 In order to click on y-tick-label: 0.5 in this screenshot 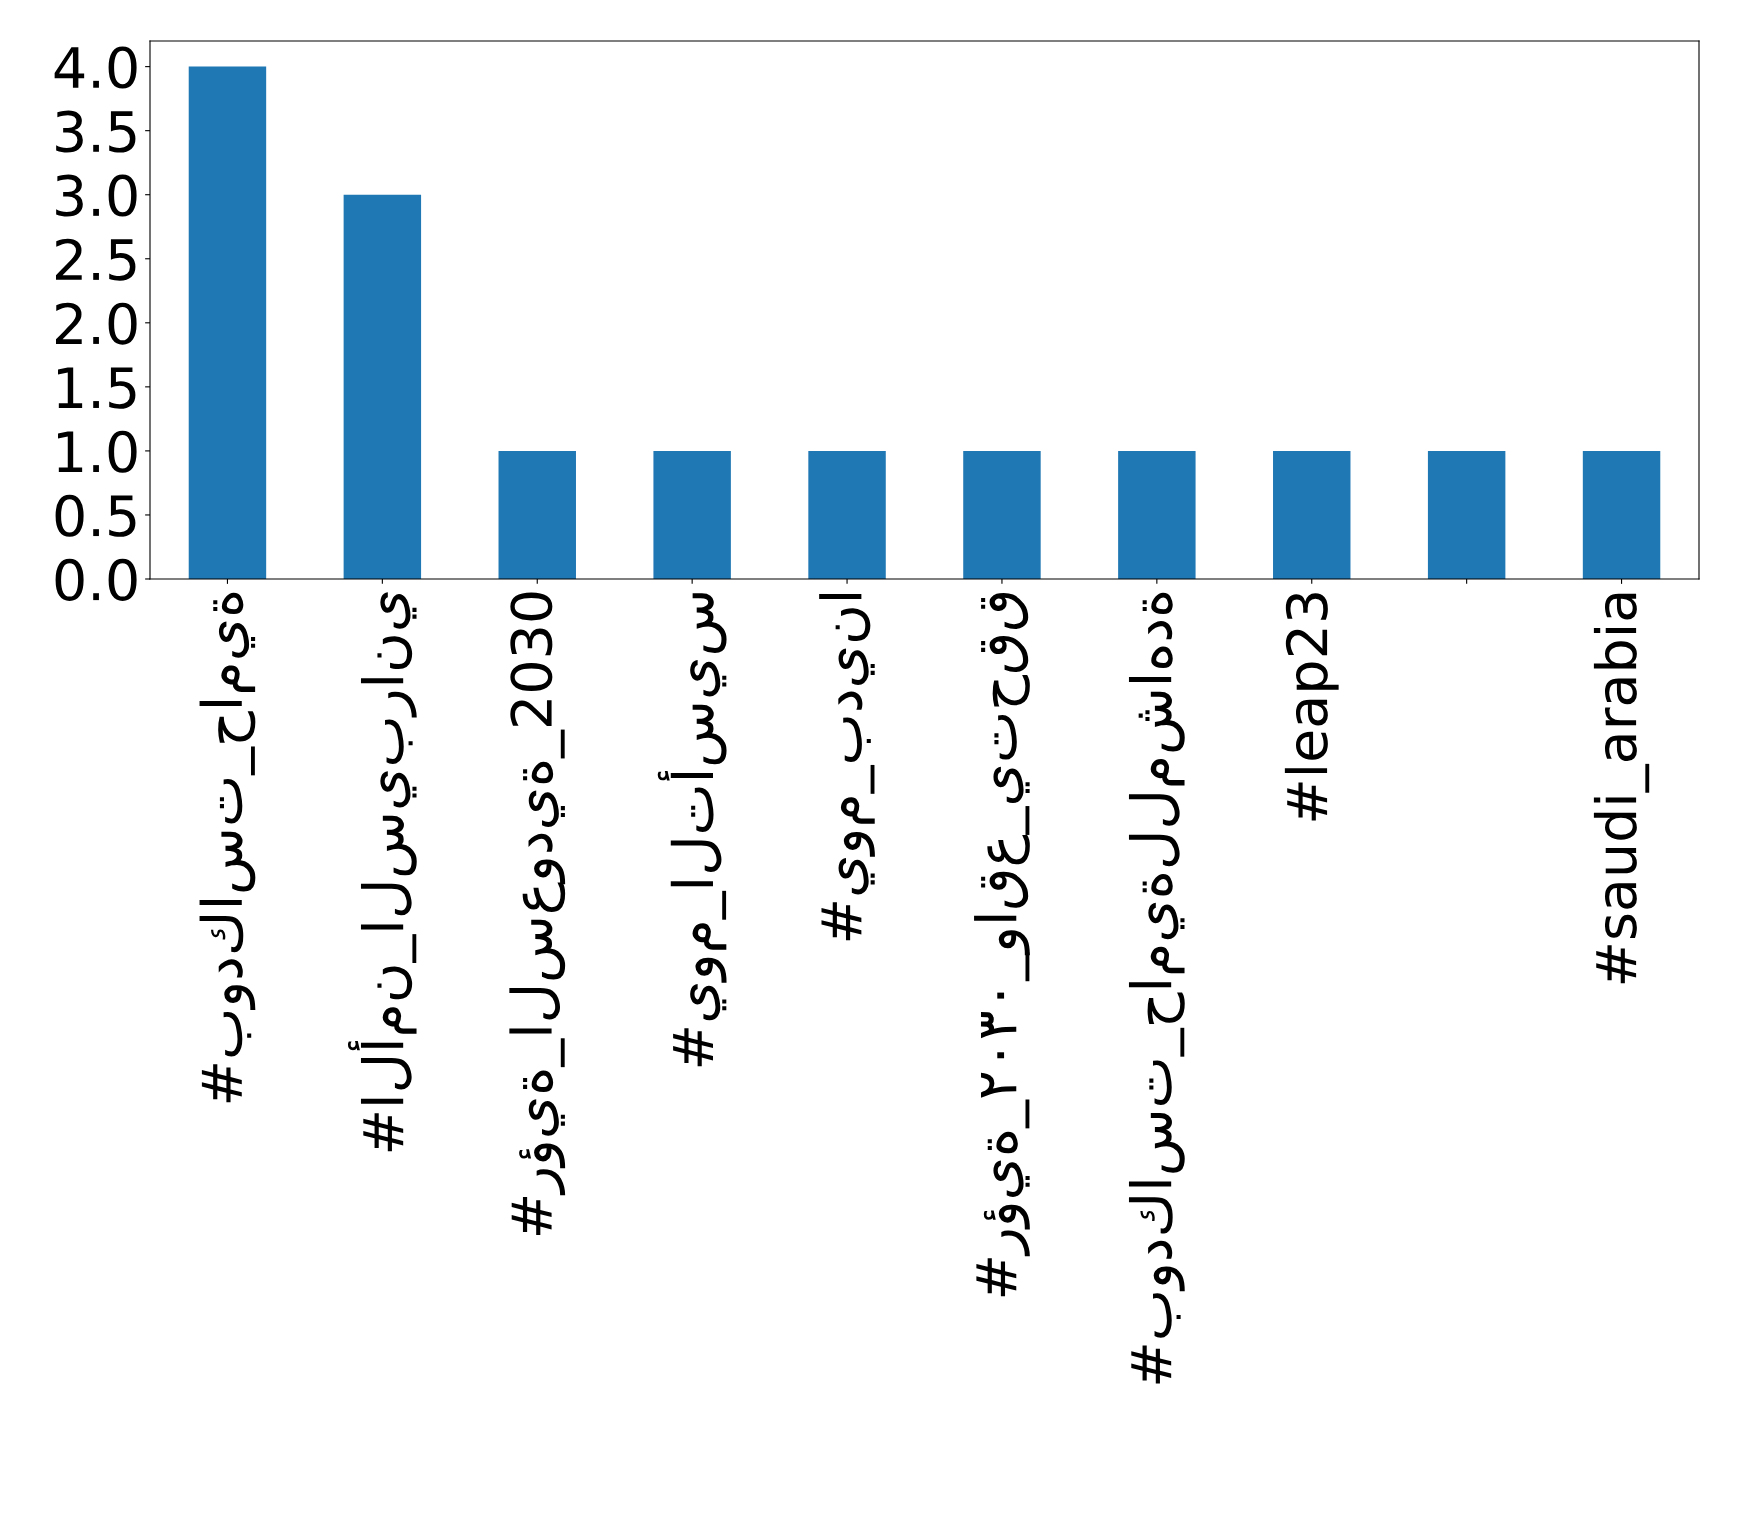, I will do `click(95, 515)`.